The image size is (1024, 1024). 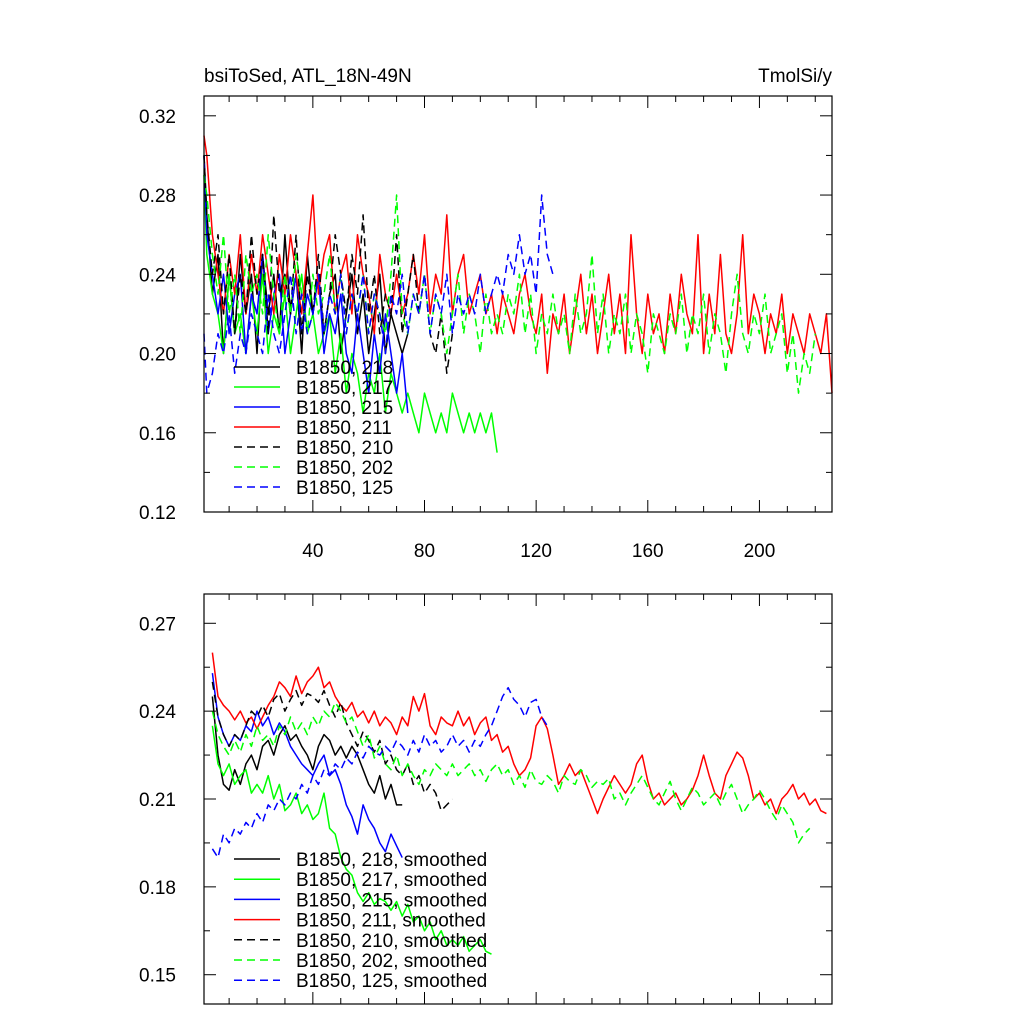 What do you see at coordinates (391, 860) in the screenshot?
I see `legend-label: B1850, 218, smoothed` at bounding box center [391, 860].